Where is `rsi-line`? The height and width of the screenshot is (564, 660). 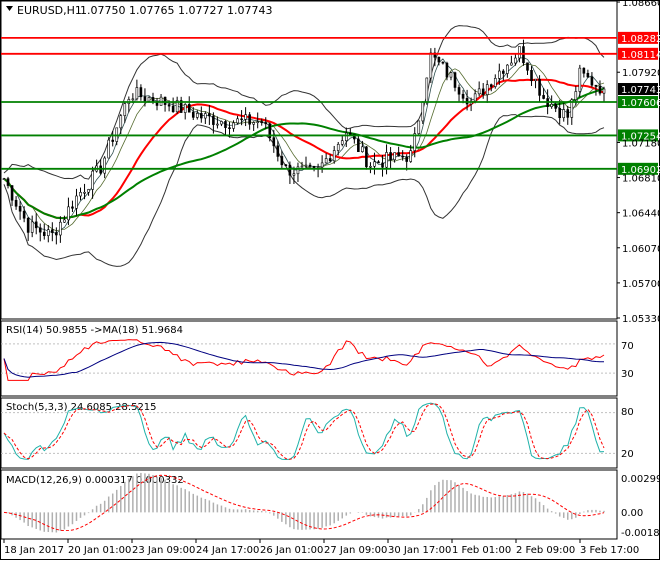 rsi-line is located at coordinates (304, 360).